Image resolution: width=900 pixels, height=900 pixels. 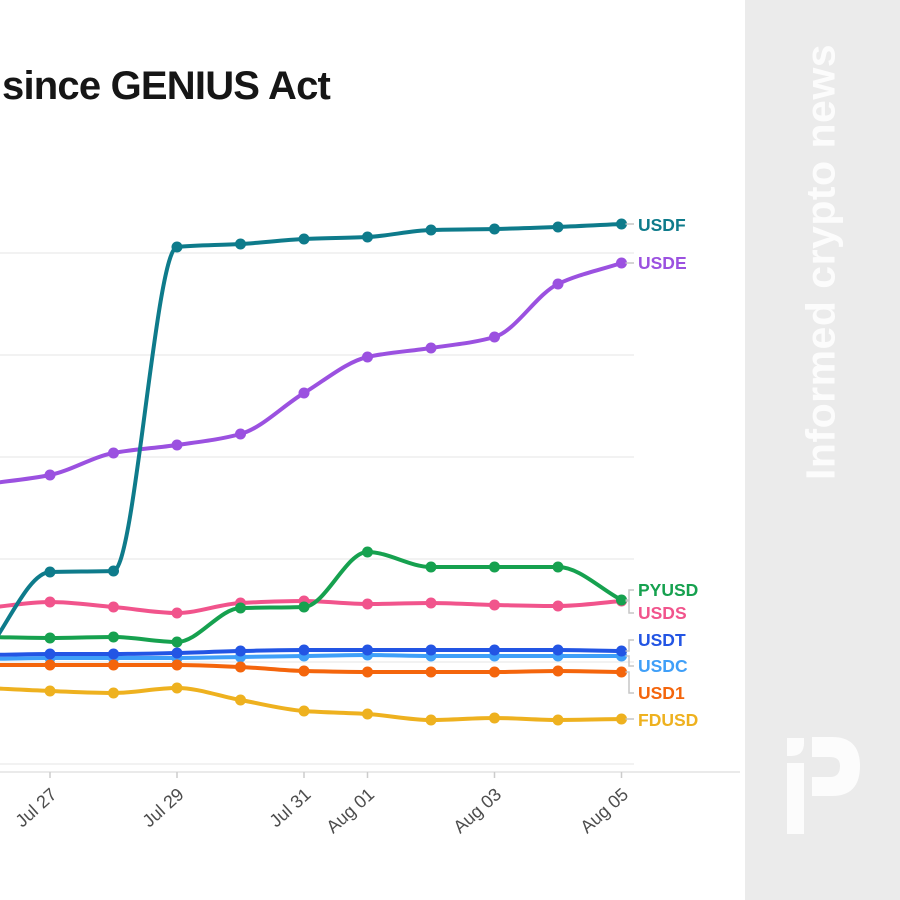 What do you see at coordinates (661, 693) in the screenshot?
I see `series-label-usd1: USD1` at bounding box center [661, 693].